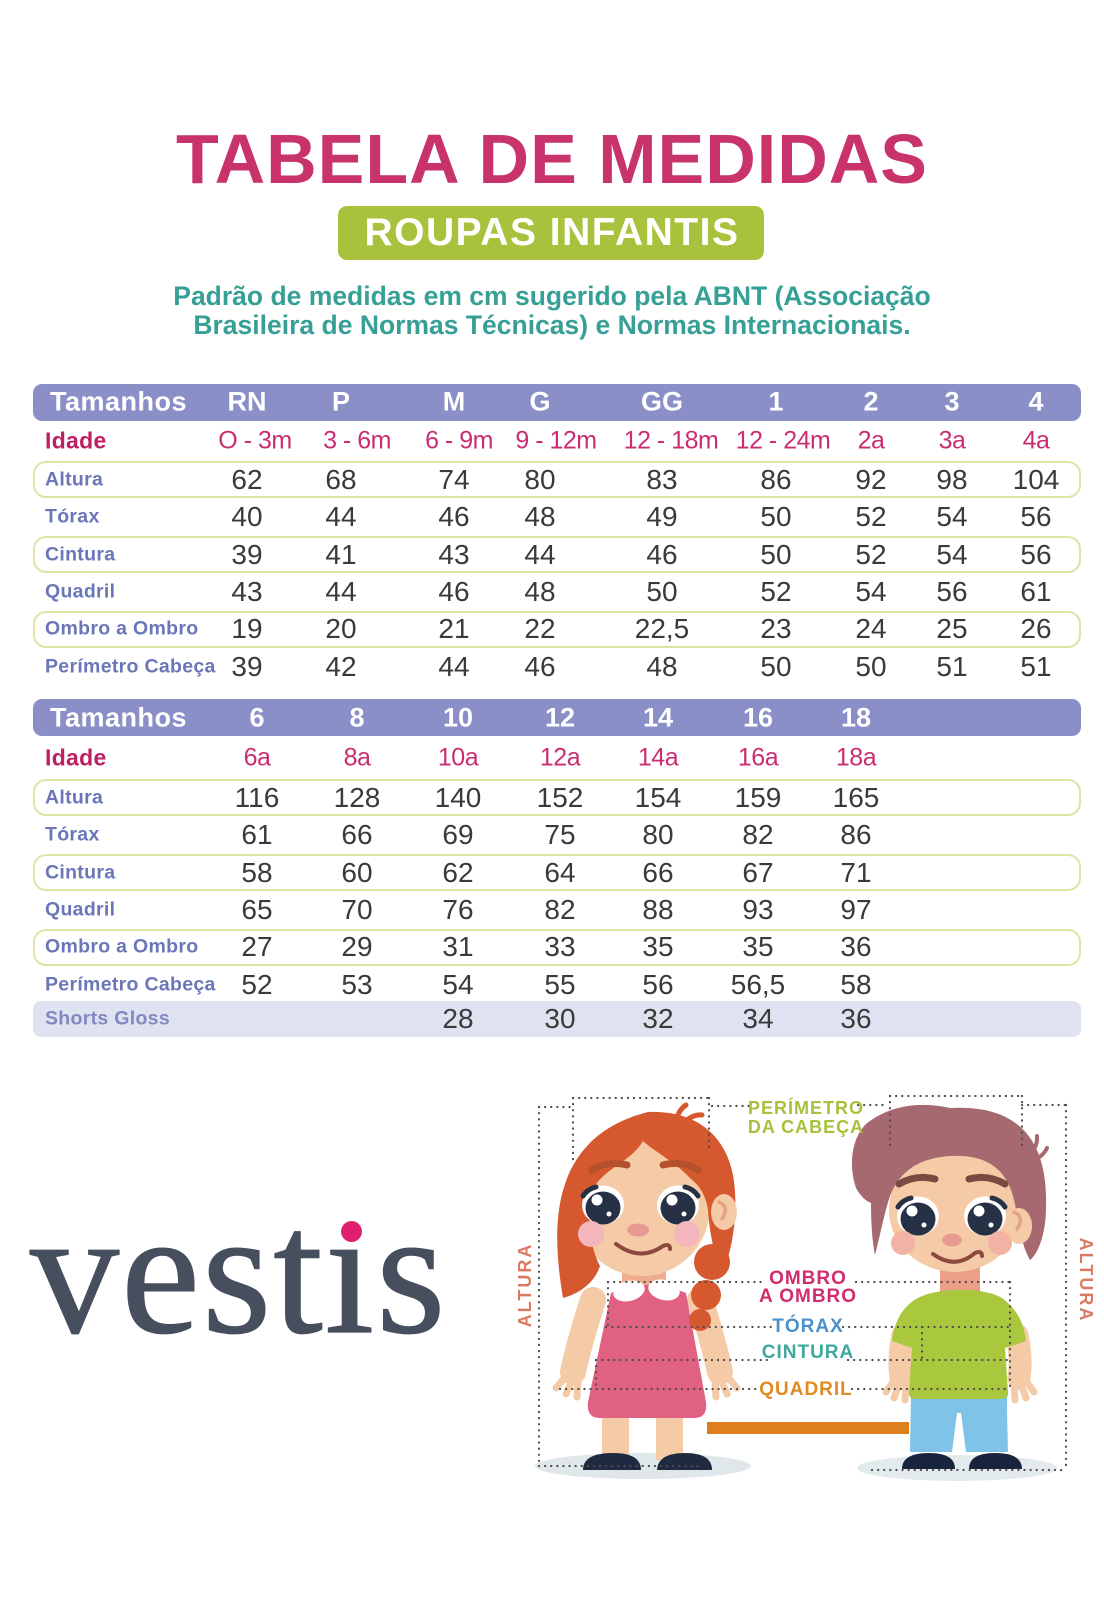 The width and height of the screenshot is (1104, 1600). What do you see at coordinates (808, 1278) in the screenshot?
I see `svg-text: OMBRO` at bounding box center [808, 1278].